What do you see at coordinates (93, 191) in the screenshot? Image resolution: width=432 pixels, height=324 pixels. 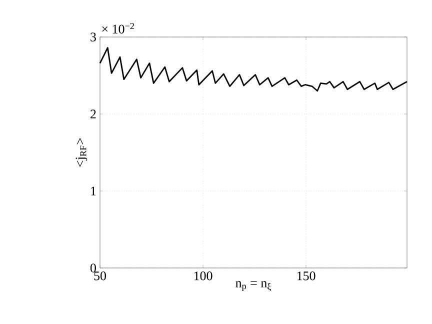 I see `y-tick-label: 1` at bounding box center [93, 191].